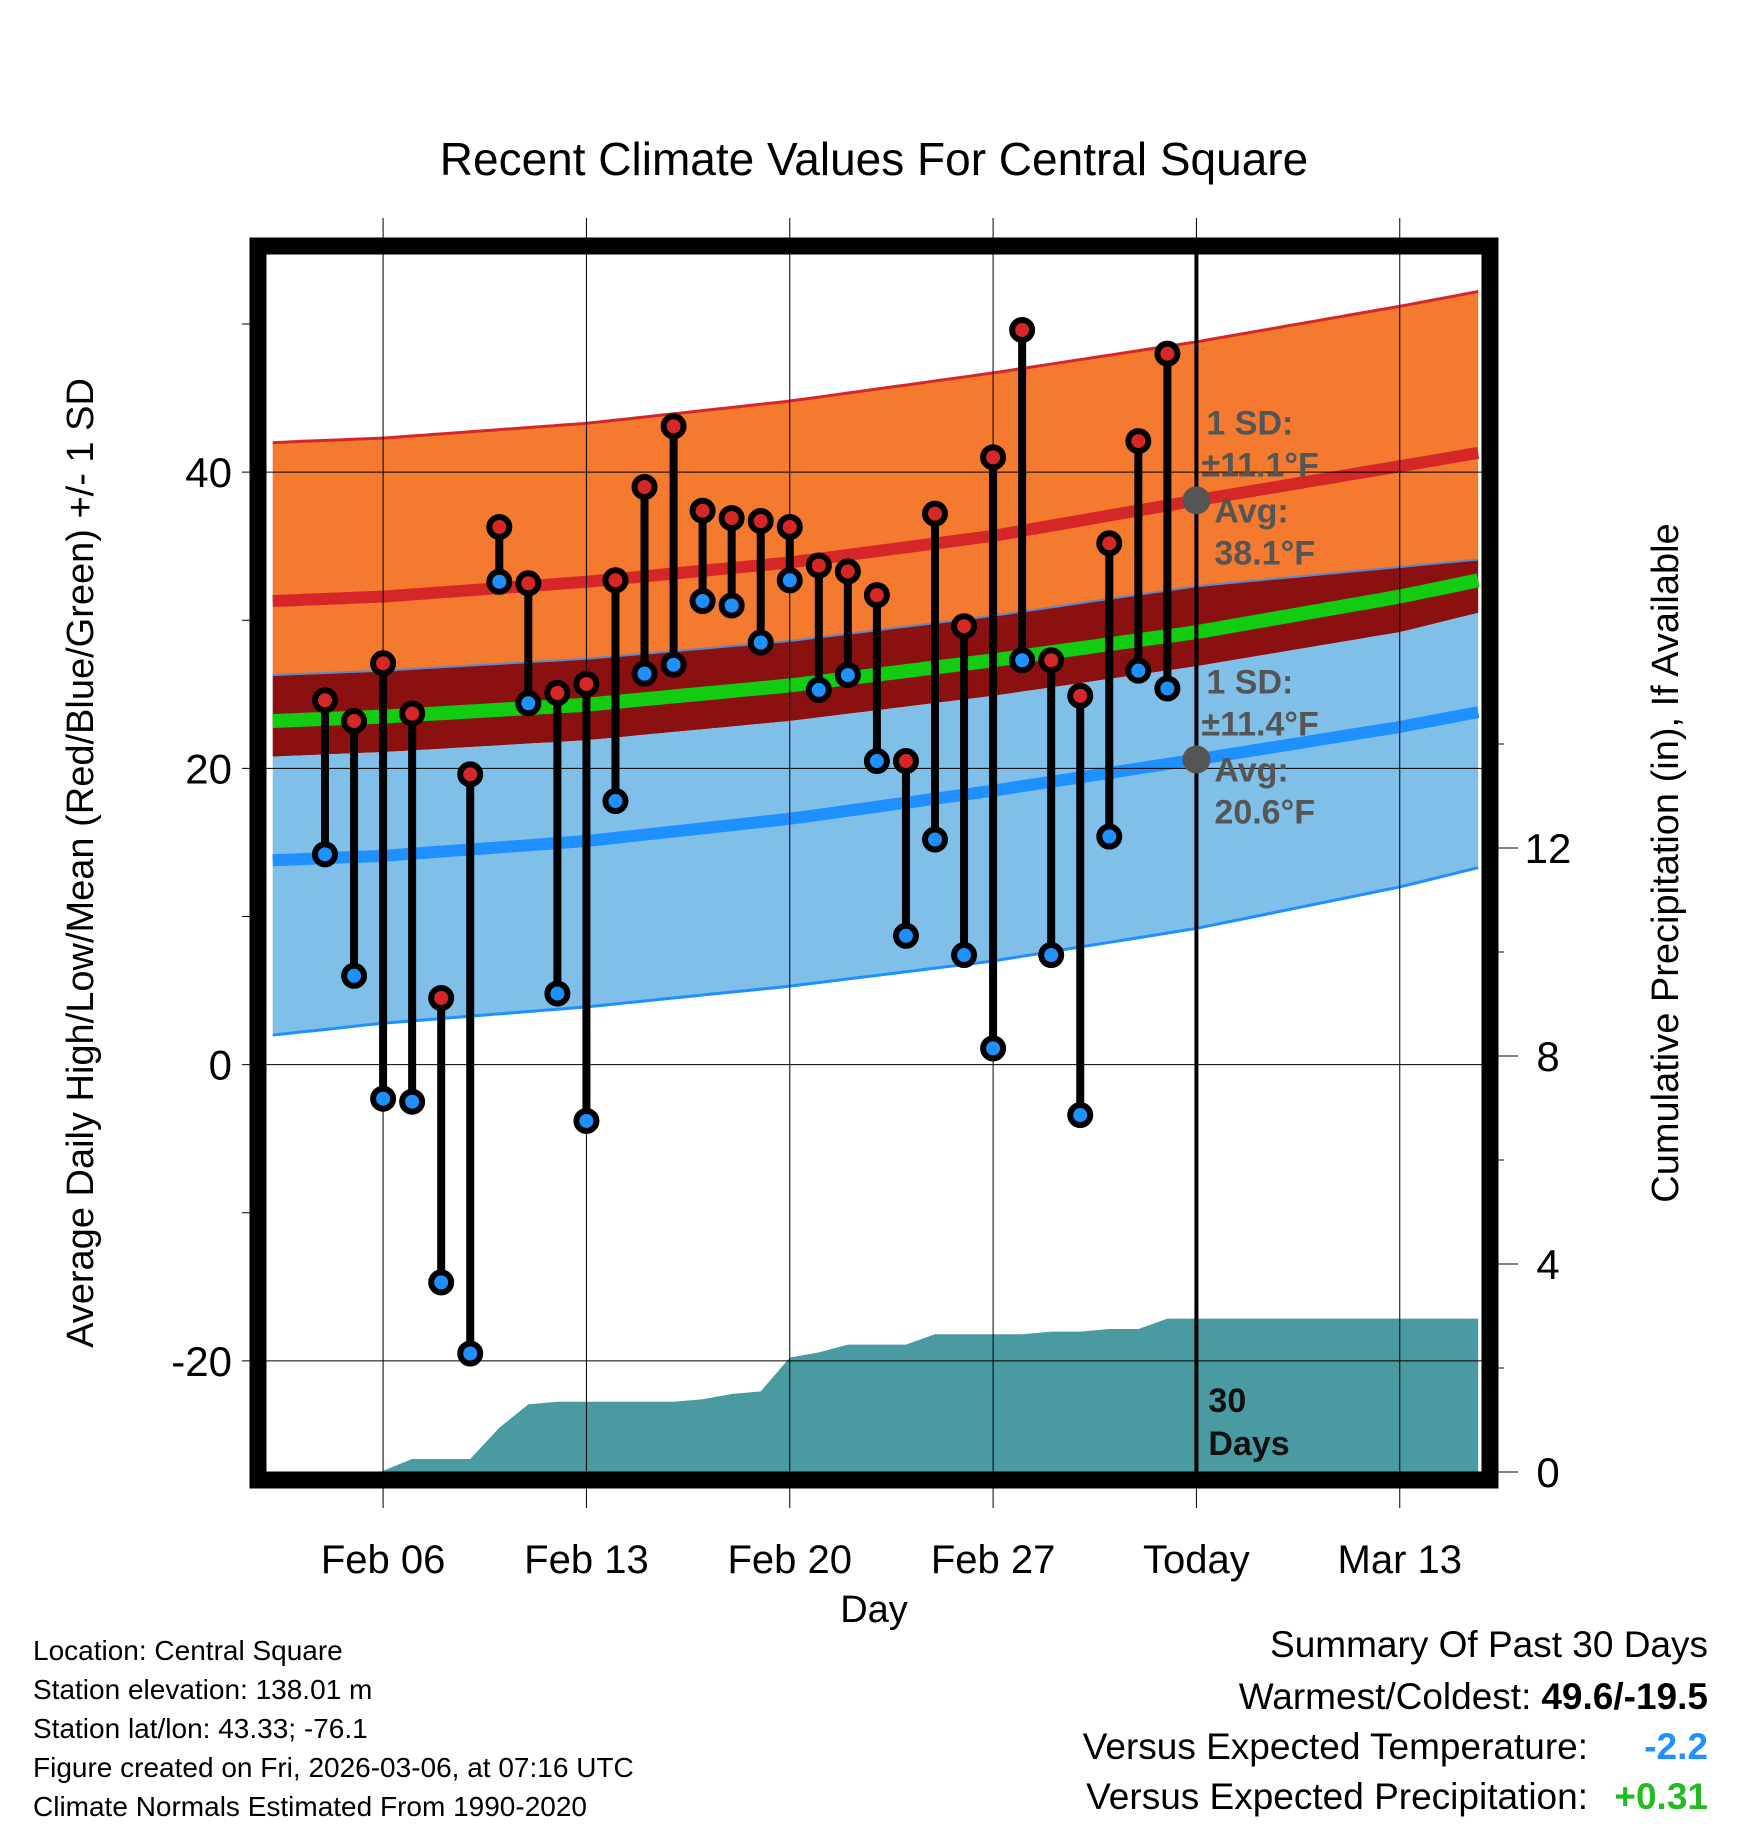 The image size is (1748, 1828). I want to click on low-sd-label: 1 SD:, so click(1249, 683).